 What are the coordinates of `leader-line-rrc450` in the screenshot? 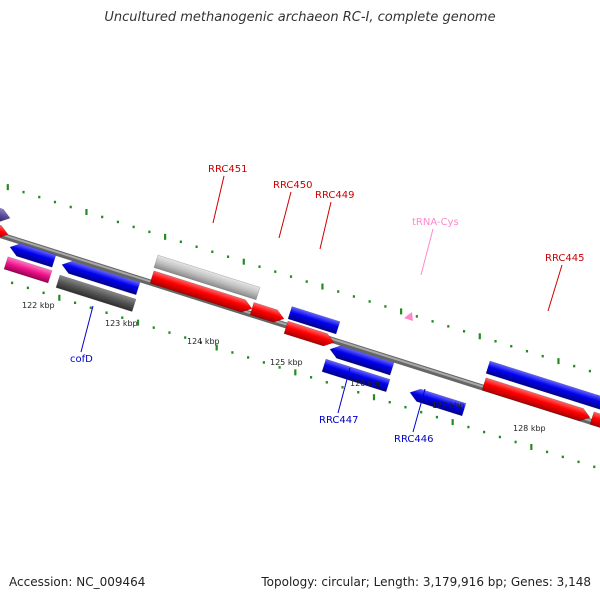 It's located at (285, 215).